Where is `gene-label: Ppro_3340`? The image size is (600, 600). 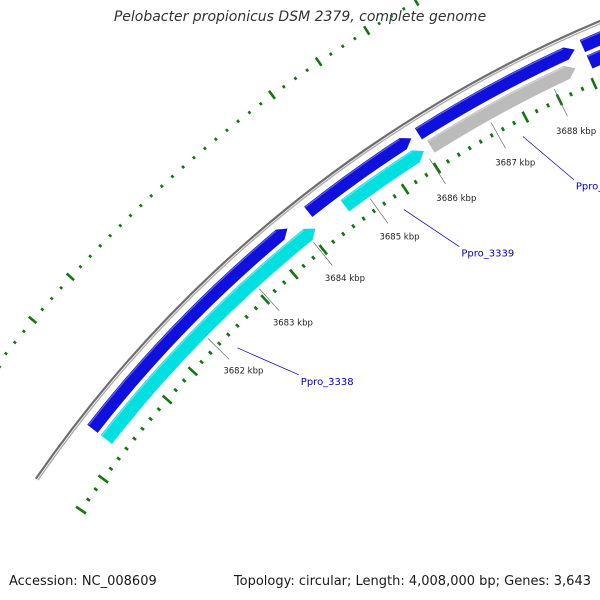
gene-label: Ppro_3340 is located at coordinates (588, 187).